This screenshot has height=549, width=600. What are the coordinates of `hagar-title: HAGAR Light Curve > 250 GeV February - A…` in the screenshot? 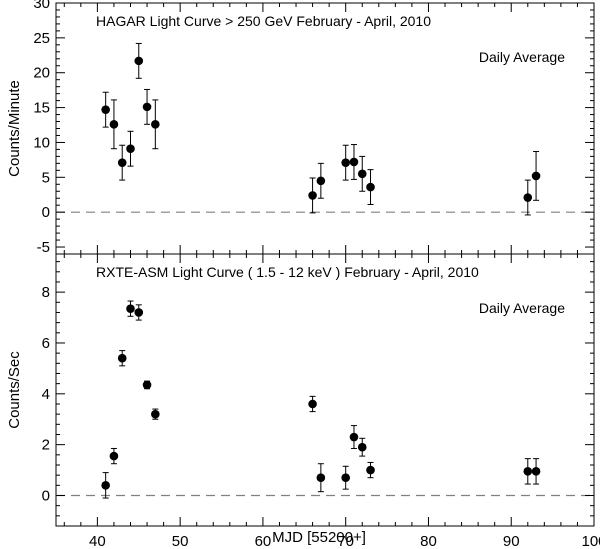 It's located at (263, 21).